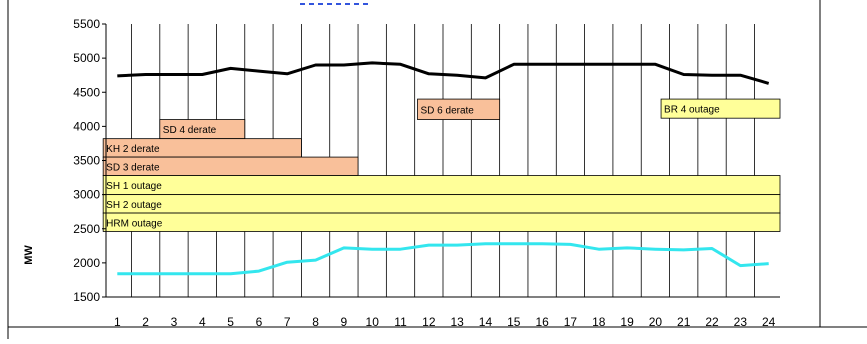 This screenshot has width=867, height=344. What do you see at coordinates (448, 110) in the screenshot?
I see `outage-bar-label: SD 6 derate` at bounding box center [448, 110].